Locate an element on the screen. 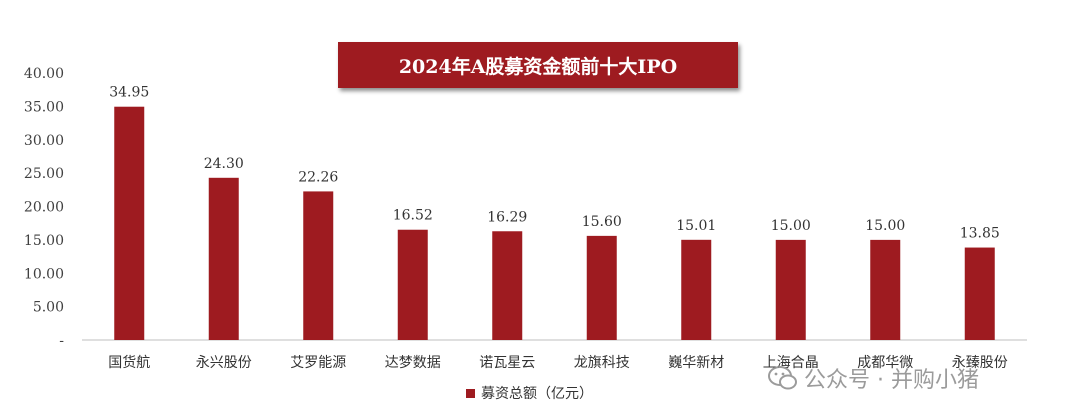 This screenshot has width=1074, height=418. chart-title: 2024年A股募资金额前十大IPO is located at coordinates (538, 66).